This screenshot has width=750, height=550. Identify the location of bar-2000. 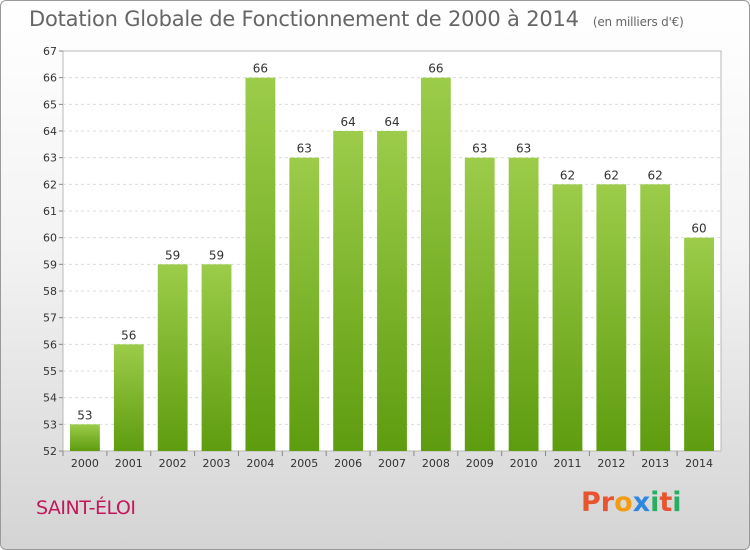
(85, 437).